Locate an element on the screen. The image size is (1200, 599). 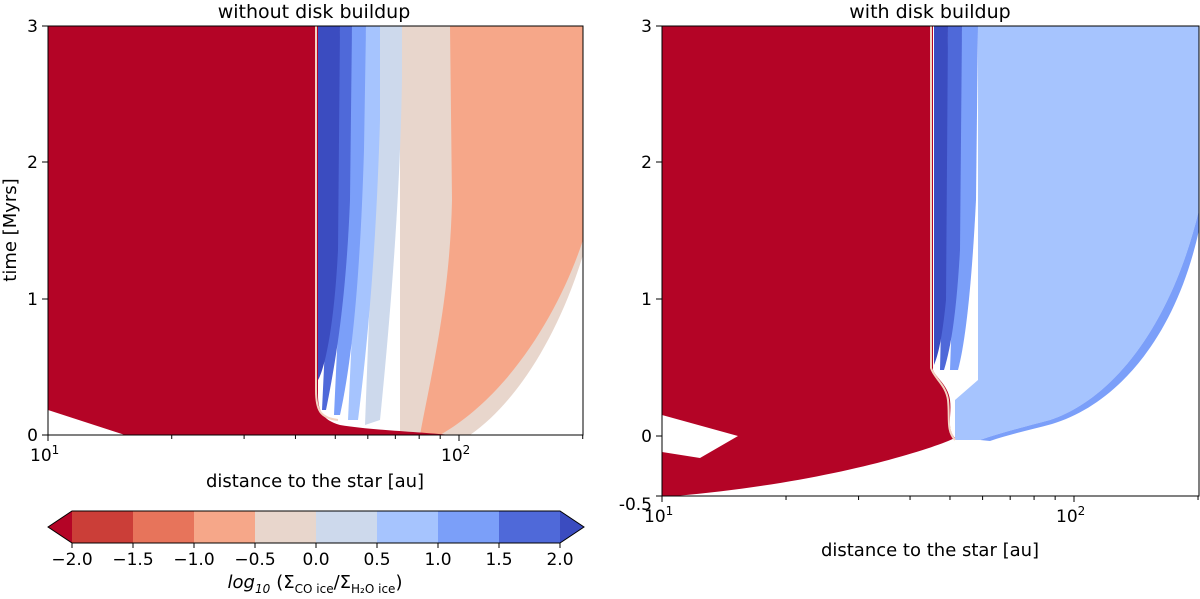
left-snowline is located at coordinates (327, 223).